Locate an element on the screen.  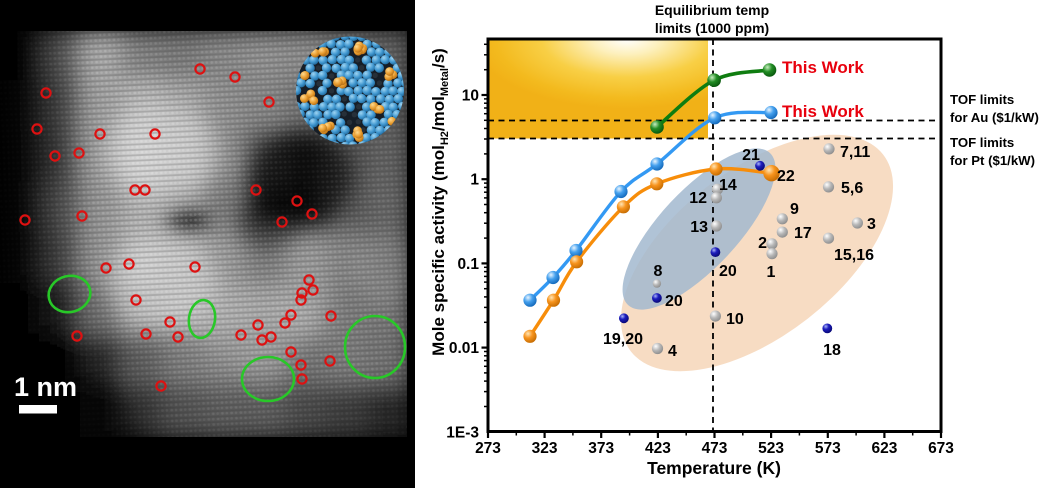
svg-text: 1 nm is located at coordinates (45, 387).